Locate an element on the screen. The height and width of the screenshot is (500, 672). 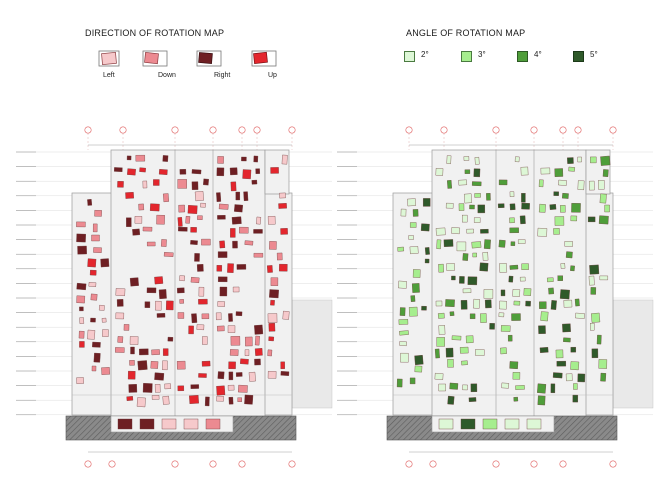
legend-2deg-swatch is located at coordinates (409, 56).